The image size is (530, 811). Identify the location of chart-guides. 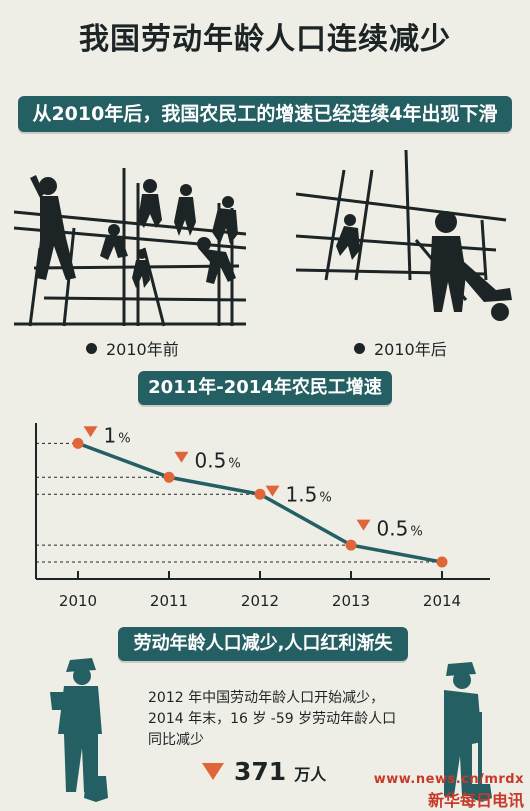
(239, 510).